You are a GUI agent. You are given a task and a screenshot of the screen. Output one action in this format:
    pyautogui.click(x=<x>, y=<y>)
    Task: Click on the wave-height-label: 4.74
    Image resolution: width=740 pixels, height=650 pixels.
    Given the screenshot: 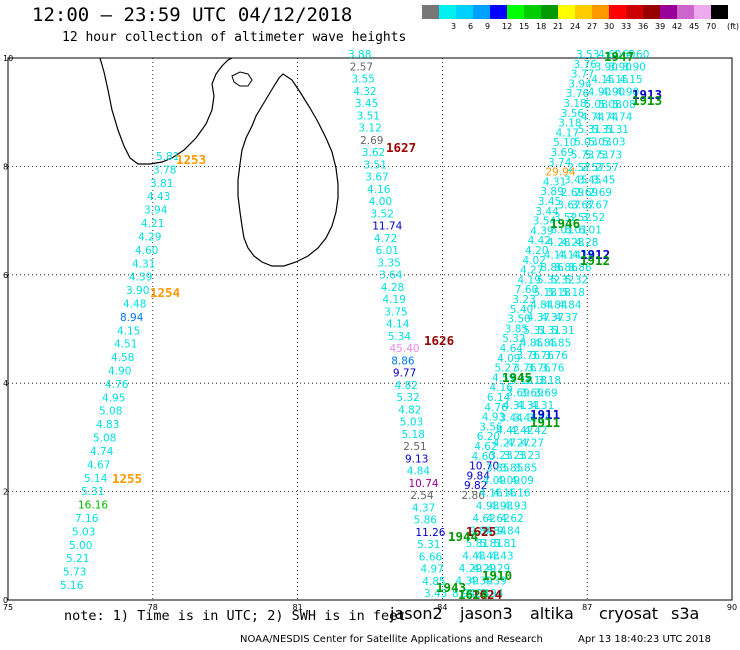 What is the action you would take?
    pyautogui.click(x=102, y=452)
    